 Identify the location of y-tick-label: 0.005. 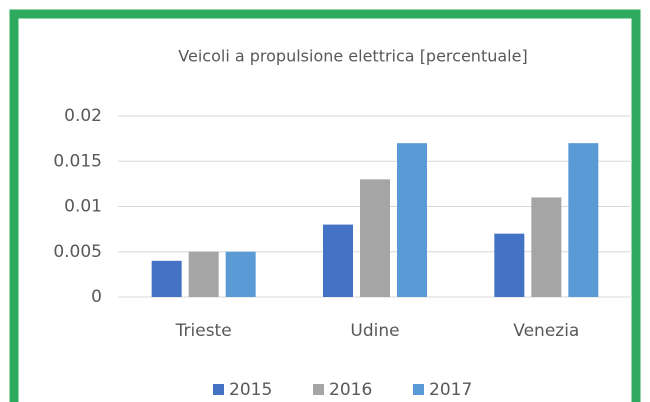
(77, 252).